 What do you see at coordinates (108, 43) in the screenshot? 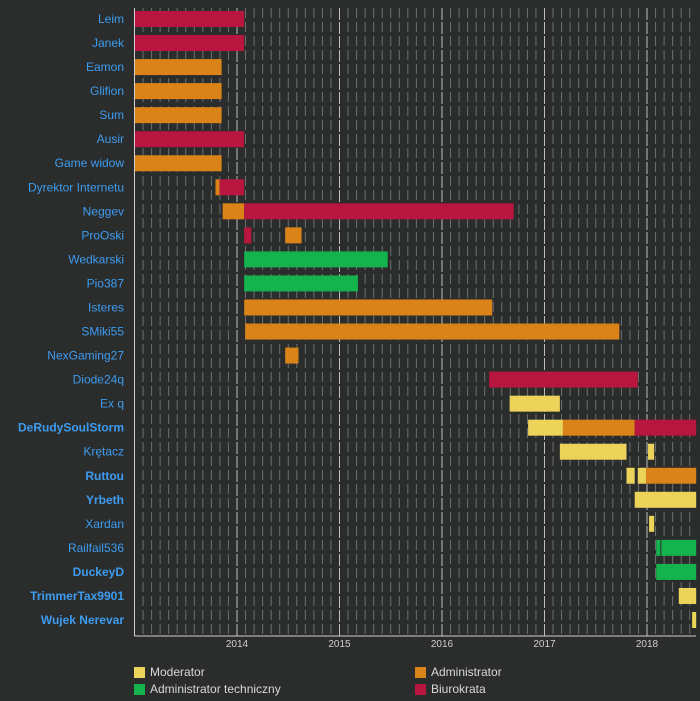
I see `row-label: Janek` at bounding box center [108, 43].